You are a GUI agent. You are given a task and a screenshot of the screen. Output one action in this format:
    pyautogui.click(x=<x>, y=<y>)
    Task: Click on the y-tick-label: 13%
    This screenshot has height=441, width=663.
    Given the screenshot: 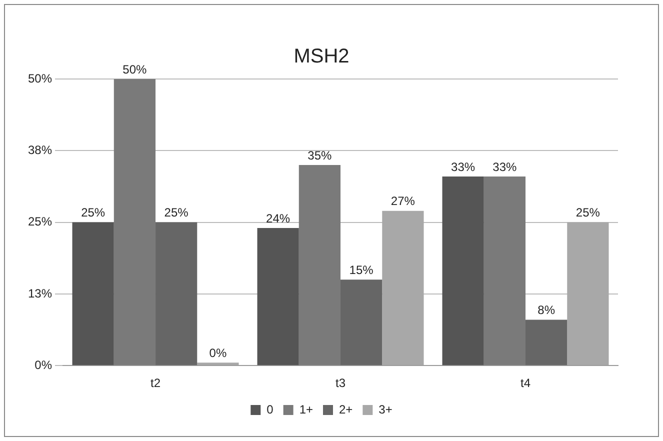 What is the action you would take?
    pyautogui.click(x=40, y=293)
    